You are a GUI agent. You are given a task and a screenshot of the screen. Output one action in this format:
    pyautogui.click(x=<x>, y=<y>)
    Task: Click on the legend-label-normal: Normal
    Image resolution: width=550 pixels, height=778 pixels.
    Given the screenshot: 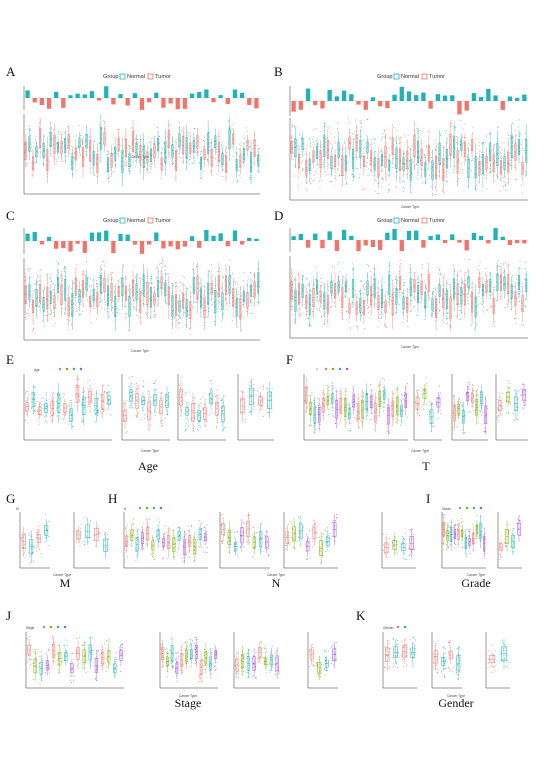 What is the action you would take?
    pyautogui.click(x=136, y=77)
    